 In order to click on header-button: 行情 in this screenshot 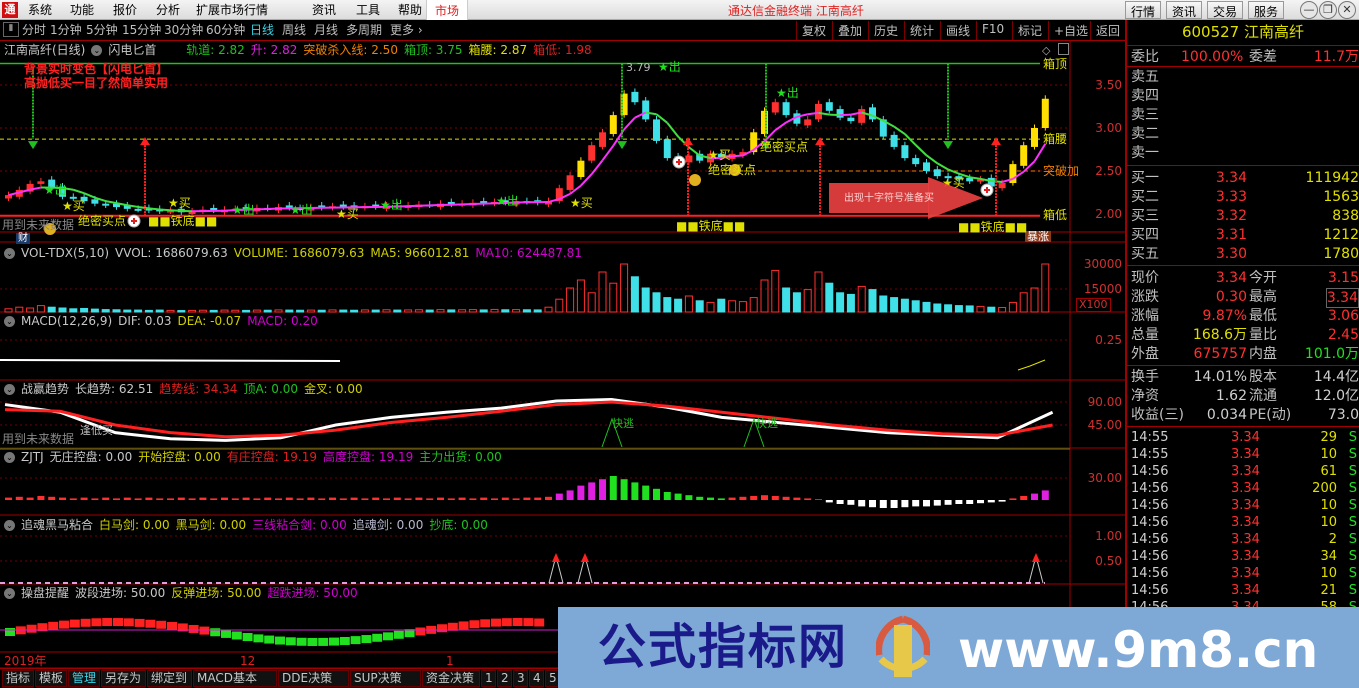, I will do `click(1143, 10)`.